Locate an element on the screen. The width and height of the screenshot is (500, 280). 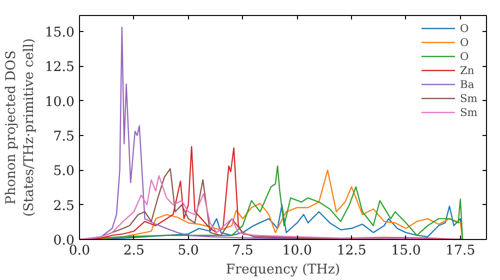
y-axis-title: Phonon projected DOS (States/THz·primitive cell) is located at coordinates (20, 127).